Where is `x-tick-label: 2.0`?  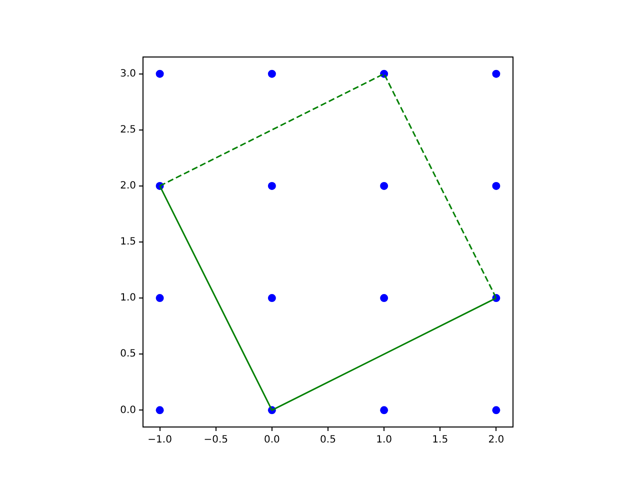 x-tick-label: 2.0 is located at coordinates (496, 440).